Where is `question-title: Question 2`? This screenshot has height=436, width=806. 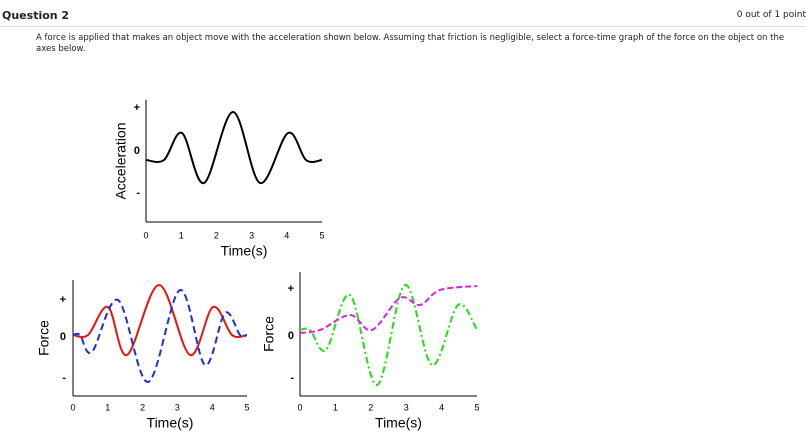 question-title: Question 2 is located at coordinates (36, 15).